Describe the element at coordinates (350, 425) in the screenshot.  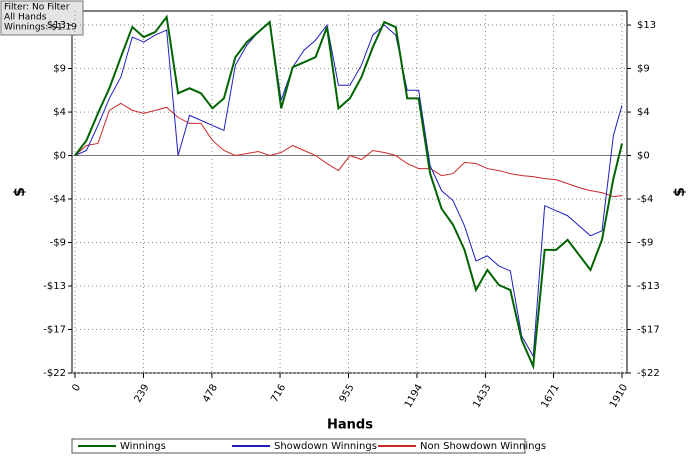
I see `x-axis-label: Hands` at that location.